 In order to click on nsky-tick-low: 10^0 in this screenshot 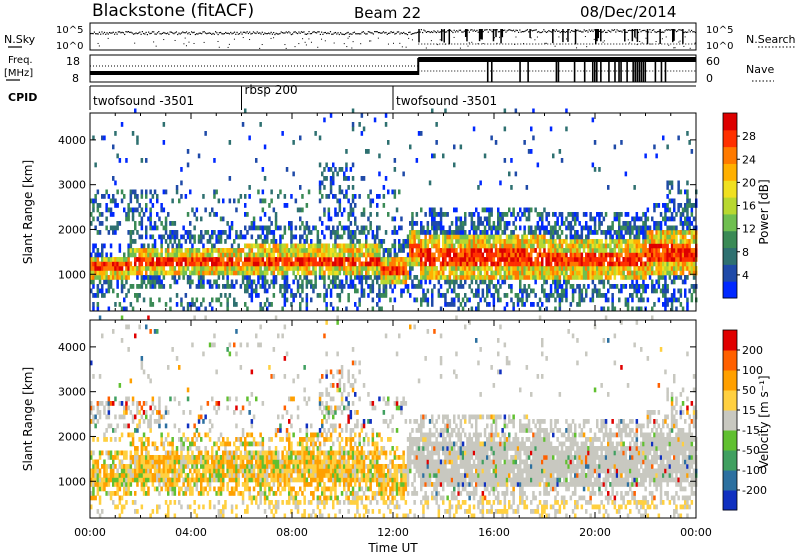, I will do `click(69, 46)`.